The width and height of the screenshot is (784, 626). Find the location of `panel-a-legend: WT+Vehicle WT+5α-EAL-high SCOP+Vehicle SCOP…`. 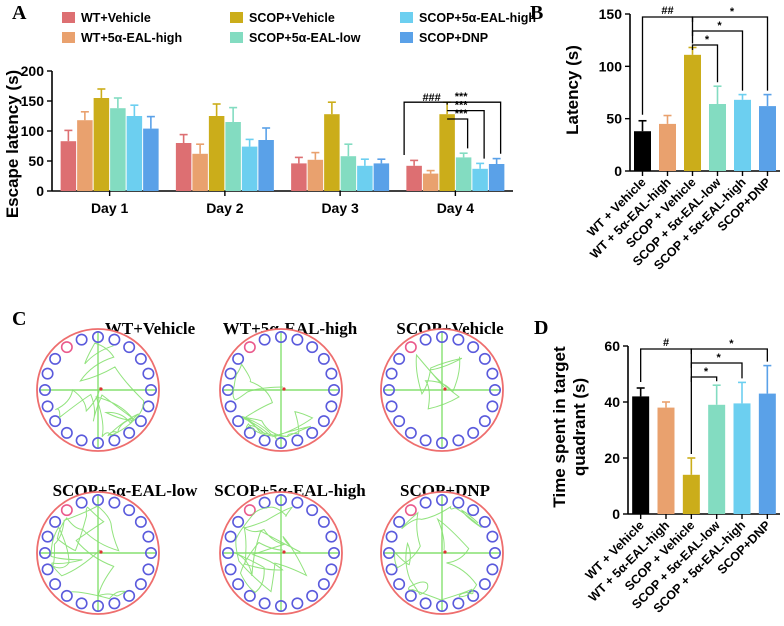

panel-a-legend: WT+Vehicle WT+5α-EAL-high SCOP+Vehicle SCOP… is located at coordinates (299, 28).